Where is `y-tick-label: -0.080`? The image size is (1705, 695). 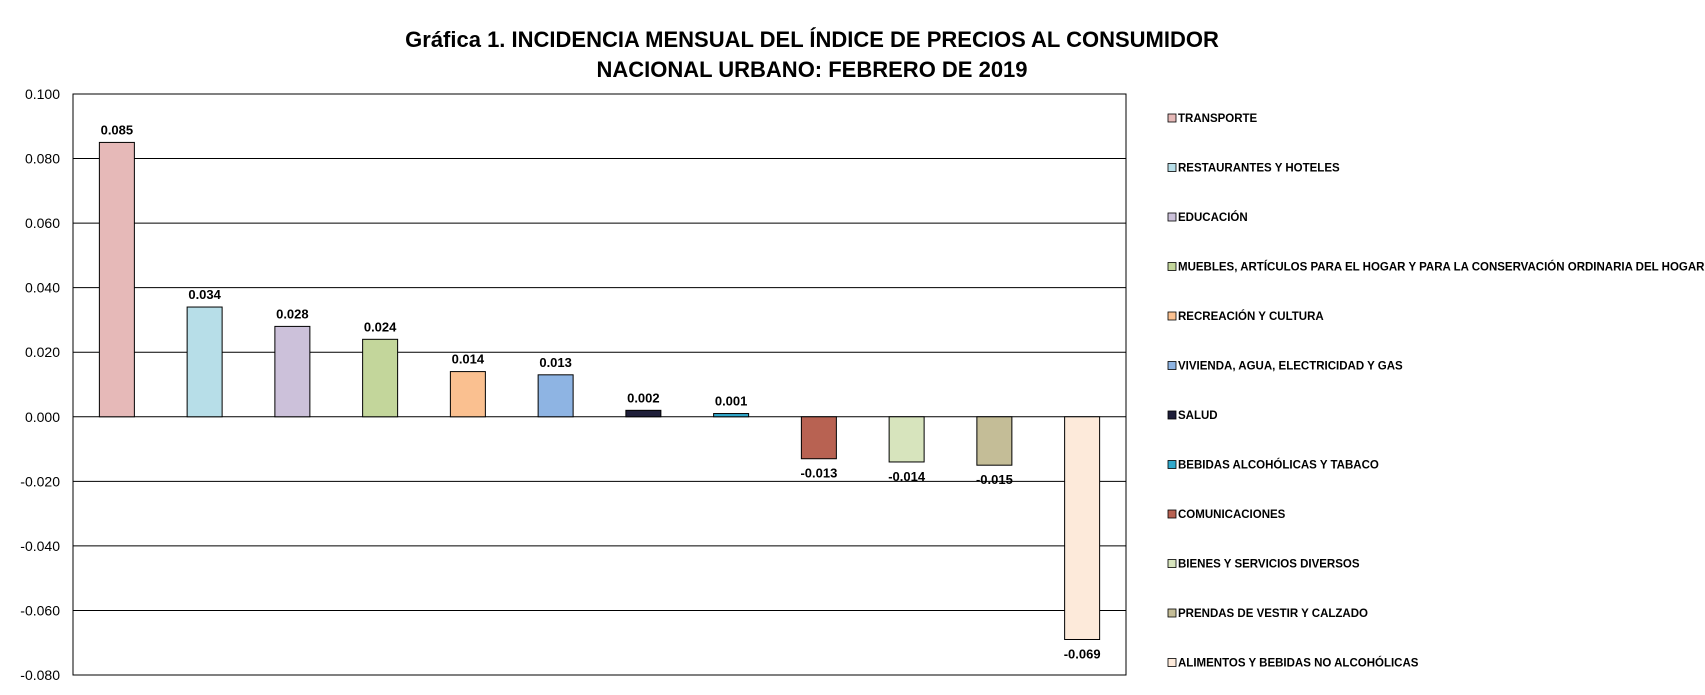
y-tick-label: -0.080 is located at coordinates (40, 675).